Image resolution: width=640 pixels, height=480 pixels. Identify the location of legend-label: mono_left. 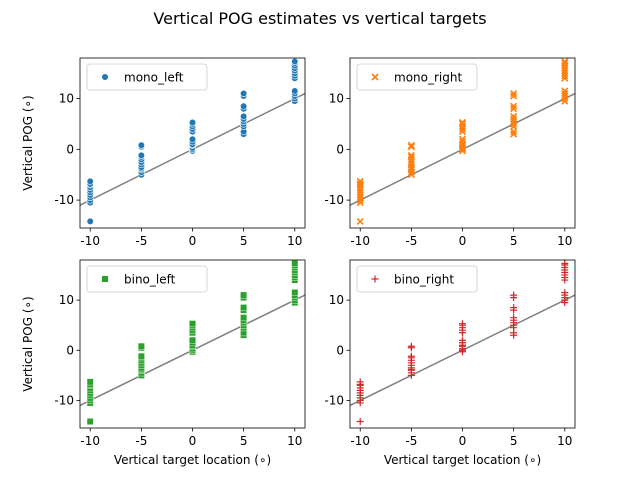
(154, 78).